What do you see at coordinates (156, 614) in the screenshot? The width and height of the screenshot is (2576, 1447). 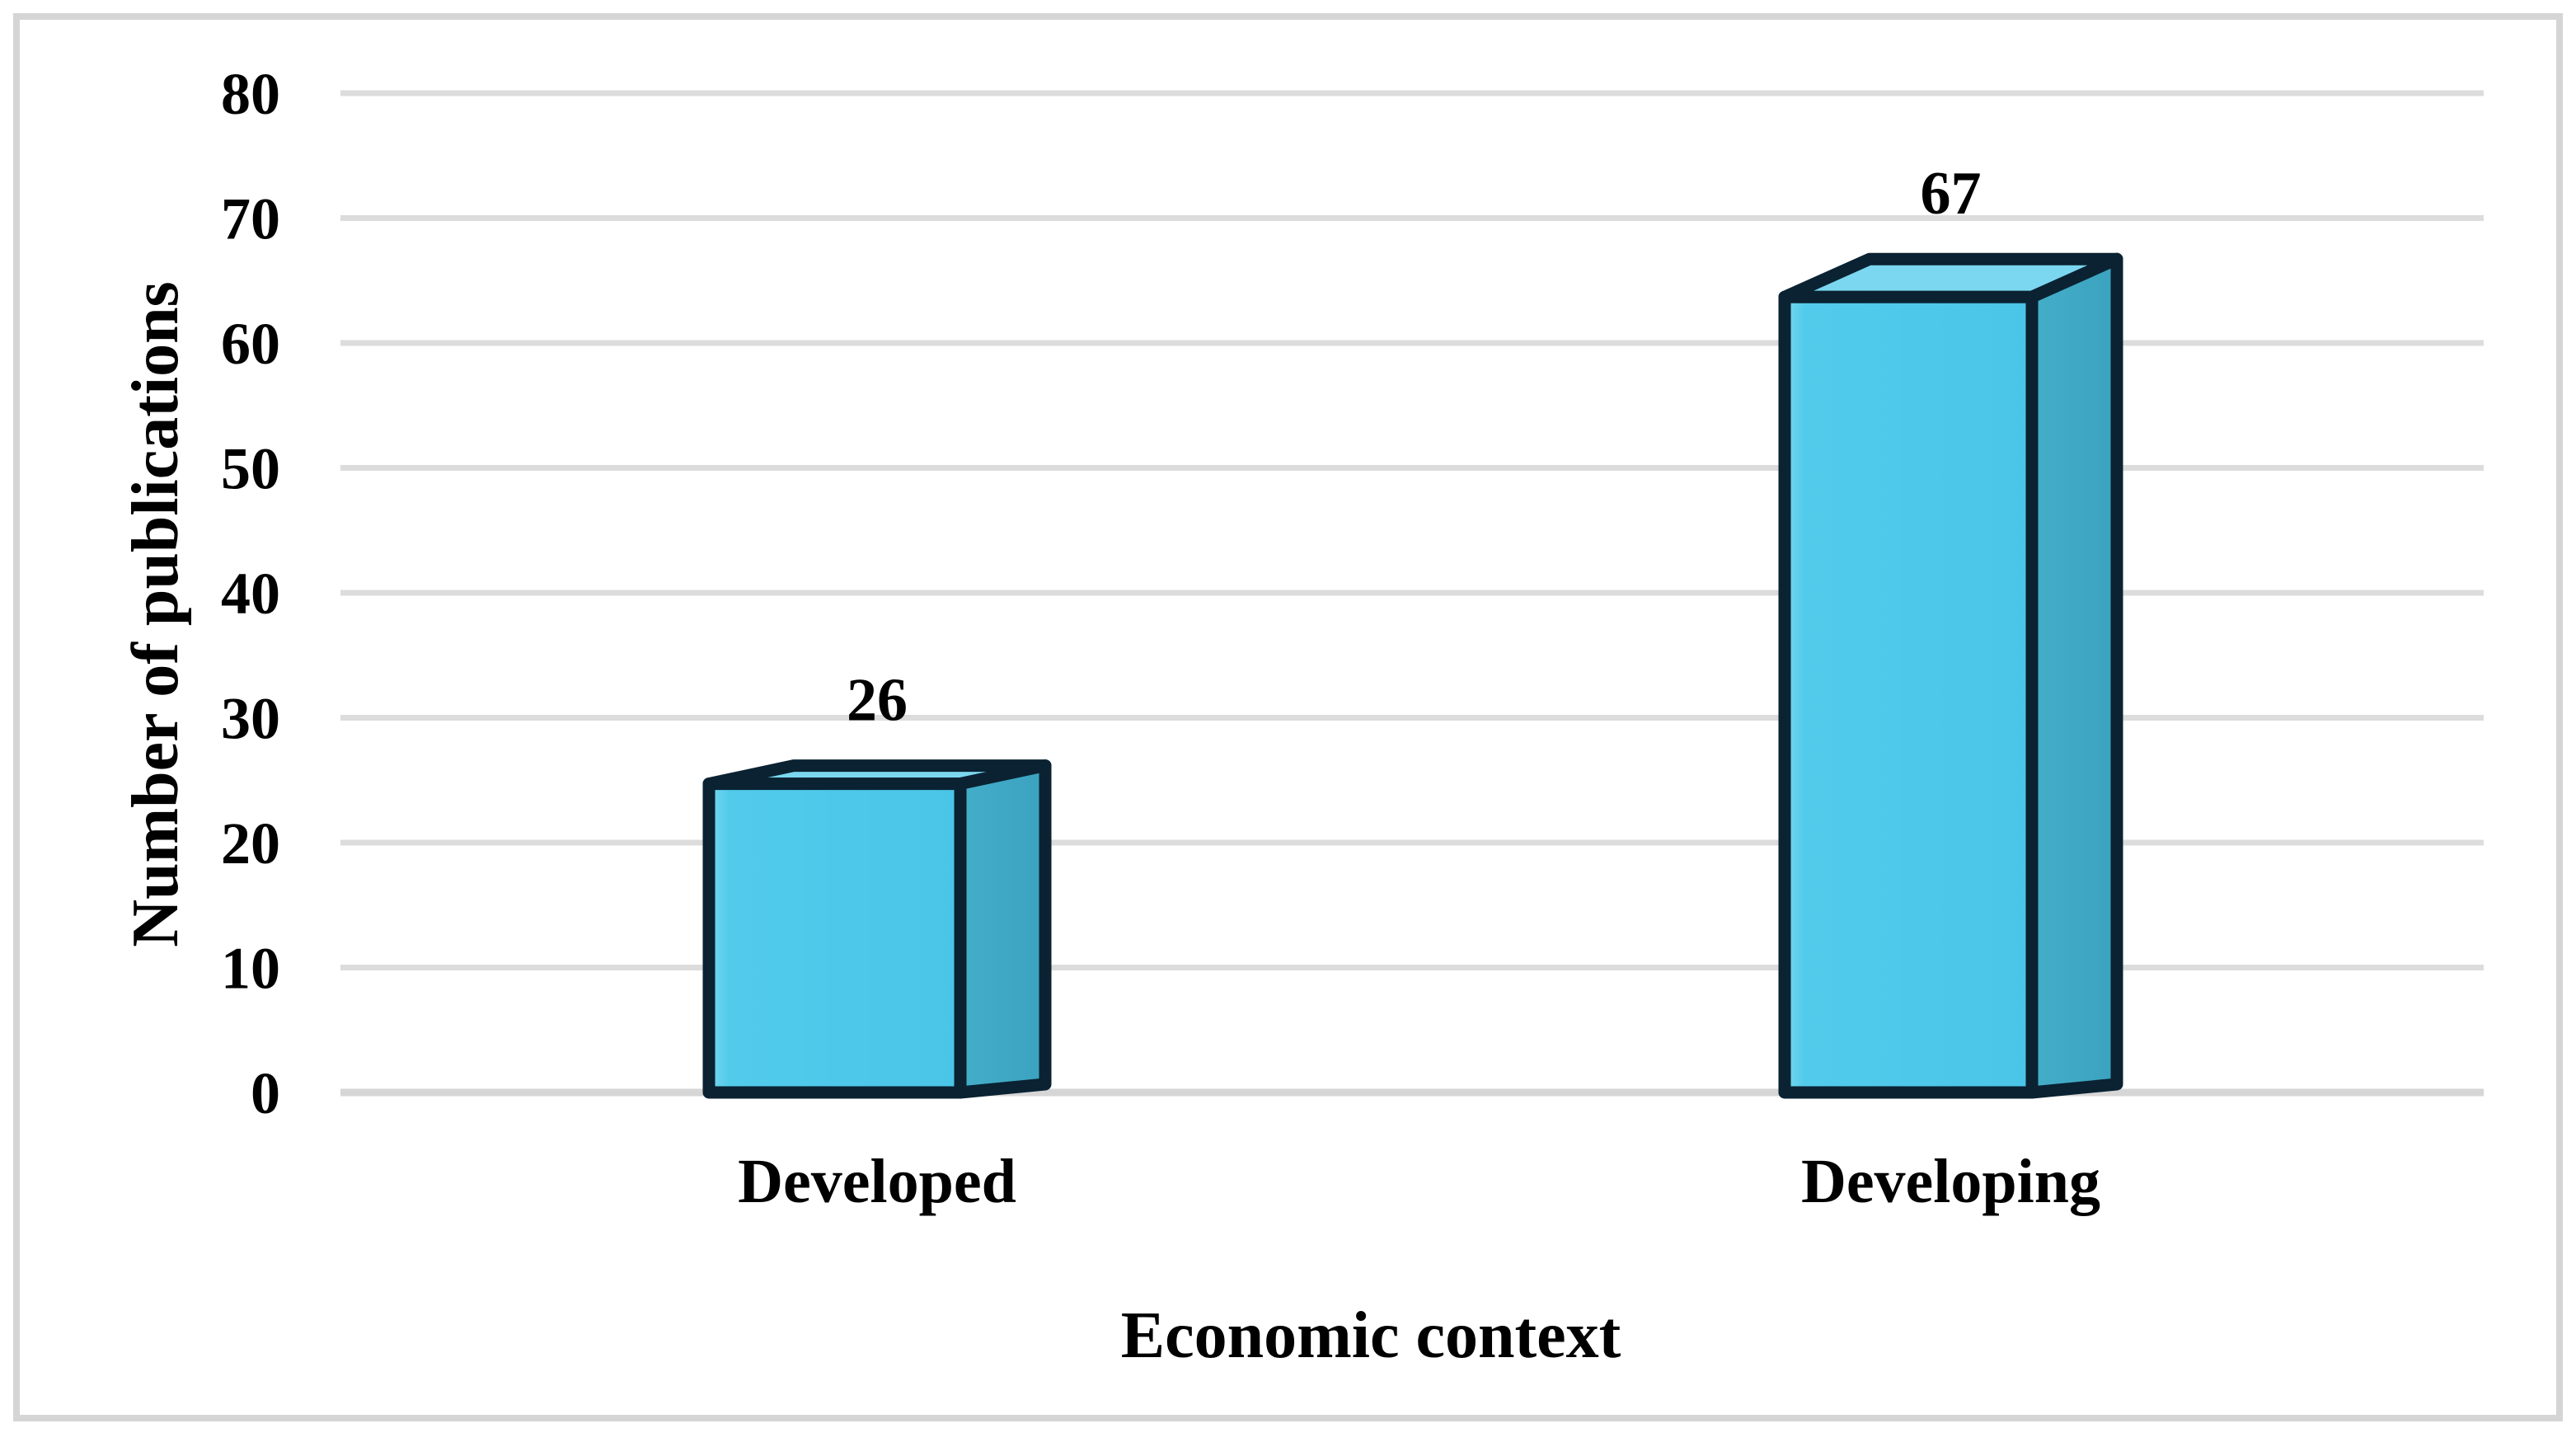 I see `y-axis-title: Number of publications` at bounding box center [156, 614].